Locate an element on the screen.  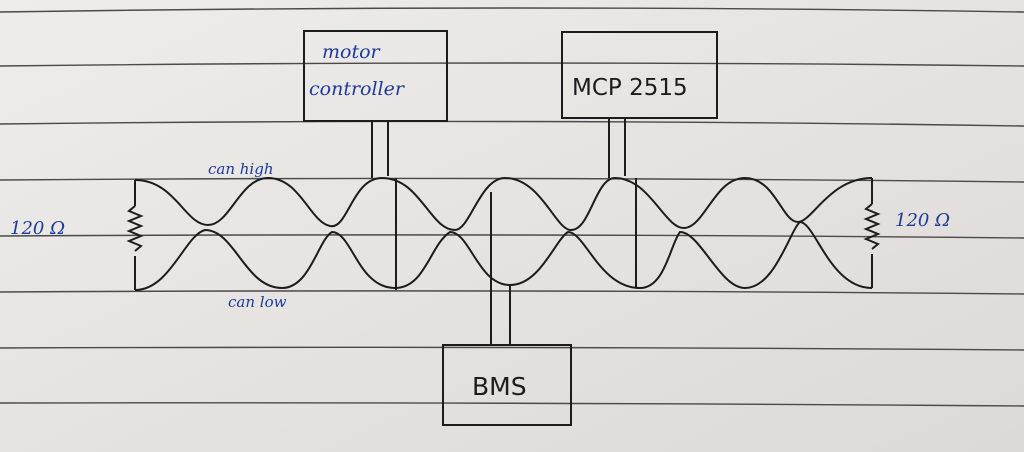
bms-box is located at coordinates (507, 385).